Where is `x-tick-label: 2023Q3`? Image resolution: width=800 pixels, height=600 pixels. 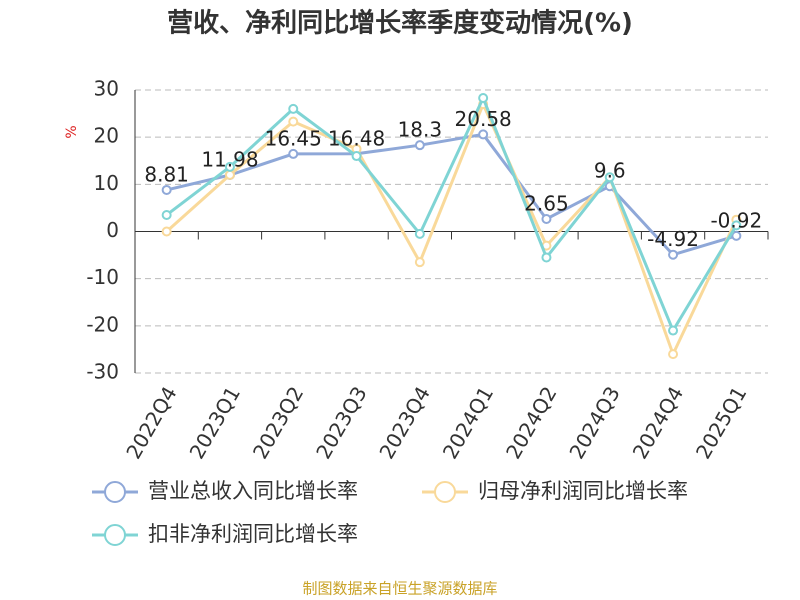 x-tick-label: 2023Q3 is located at coordinates (341, 422).